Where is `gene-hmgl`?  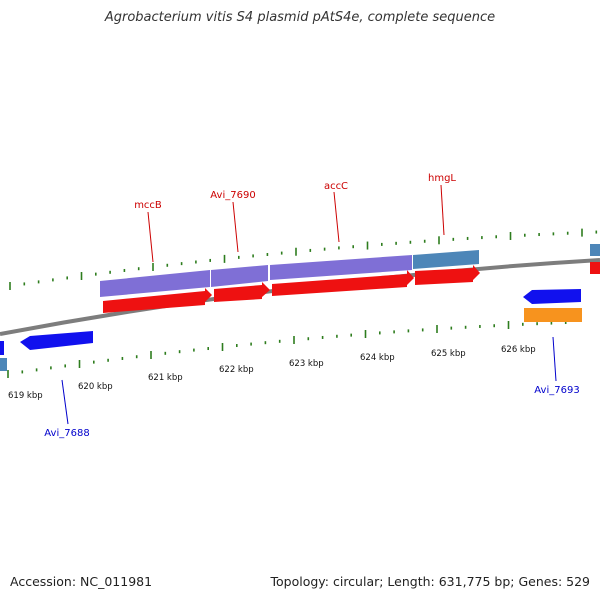 gene-hmgl is located at coordinates (446, 259).